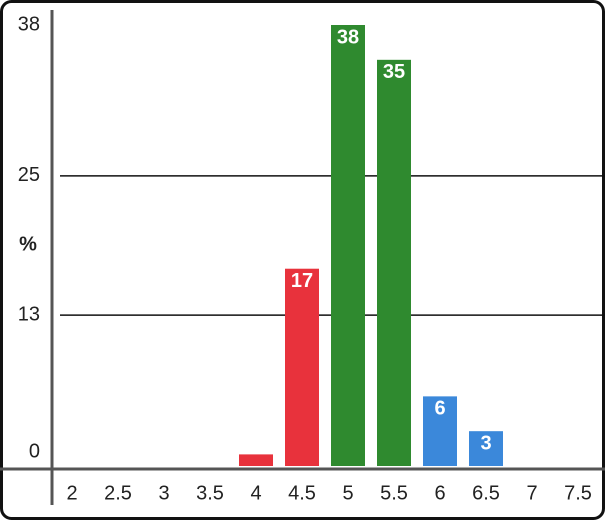  What do you see at coordinates (439, 409) in the screenshot?
I see `value-label: 6` at bounding box center [439, 409].